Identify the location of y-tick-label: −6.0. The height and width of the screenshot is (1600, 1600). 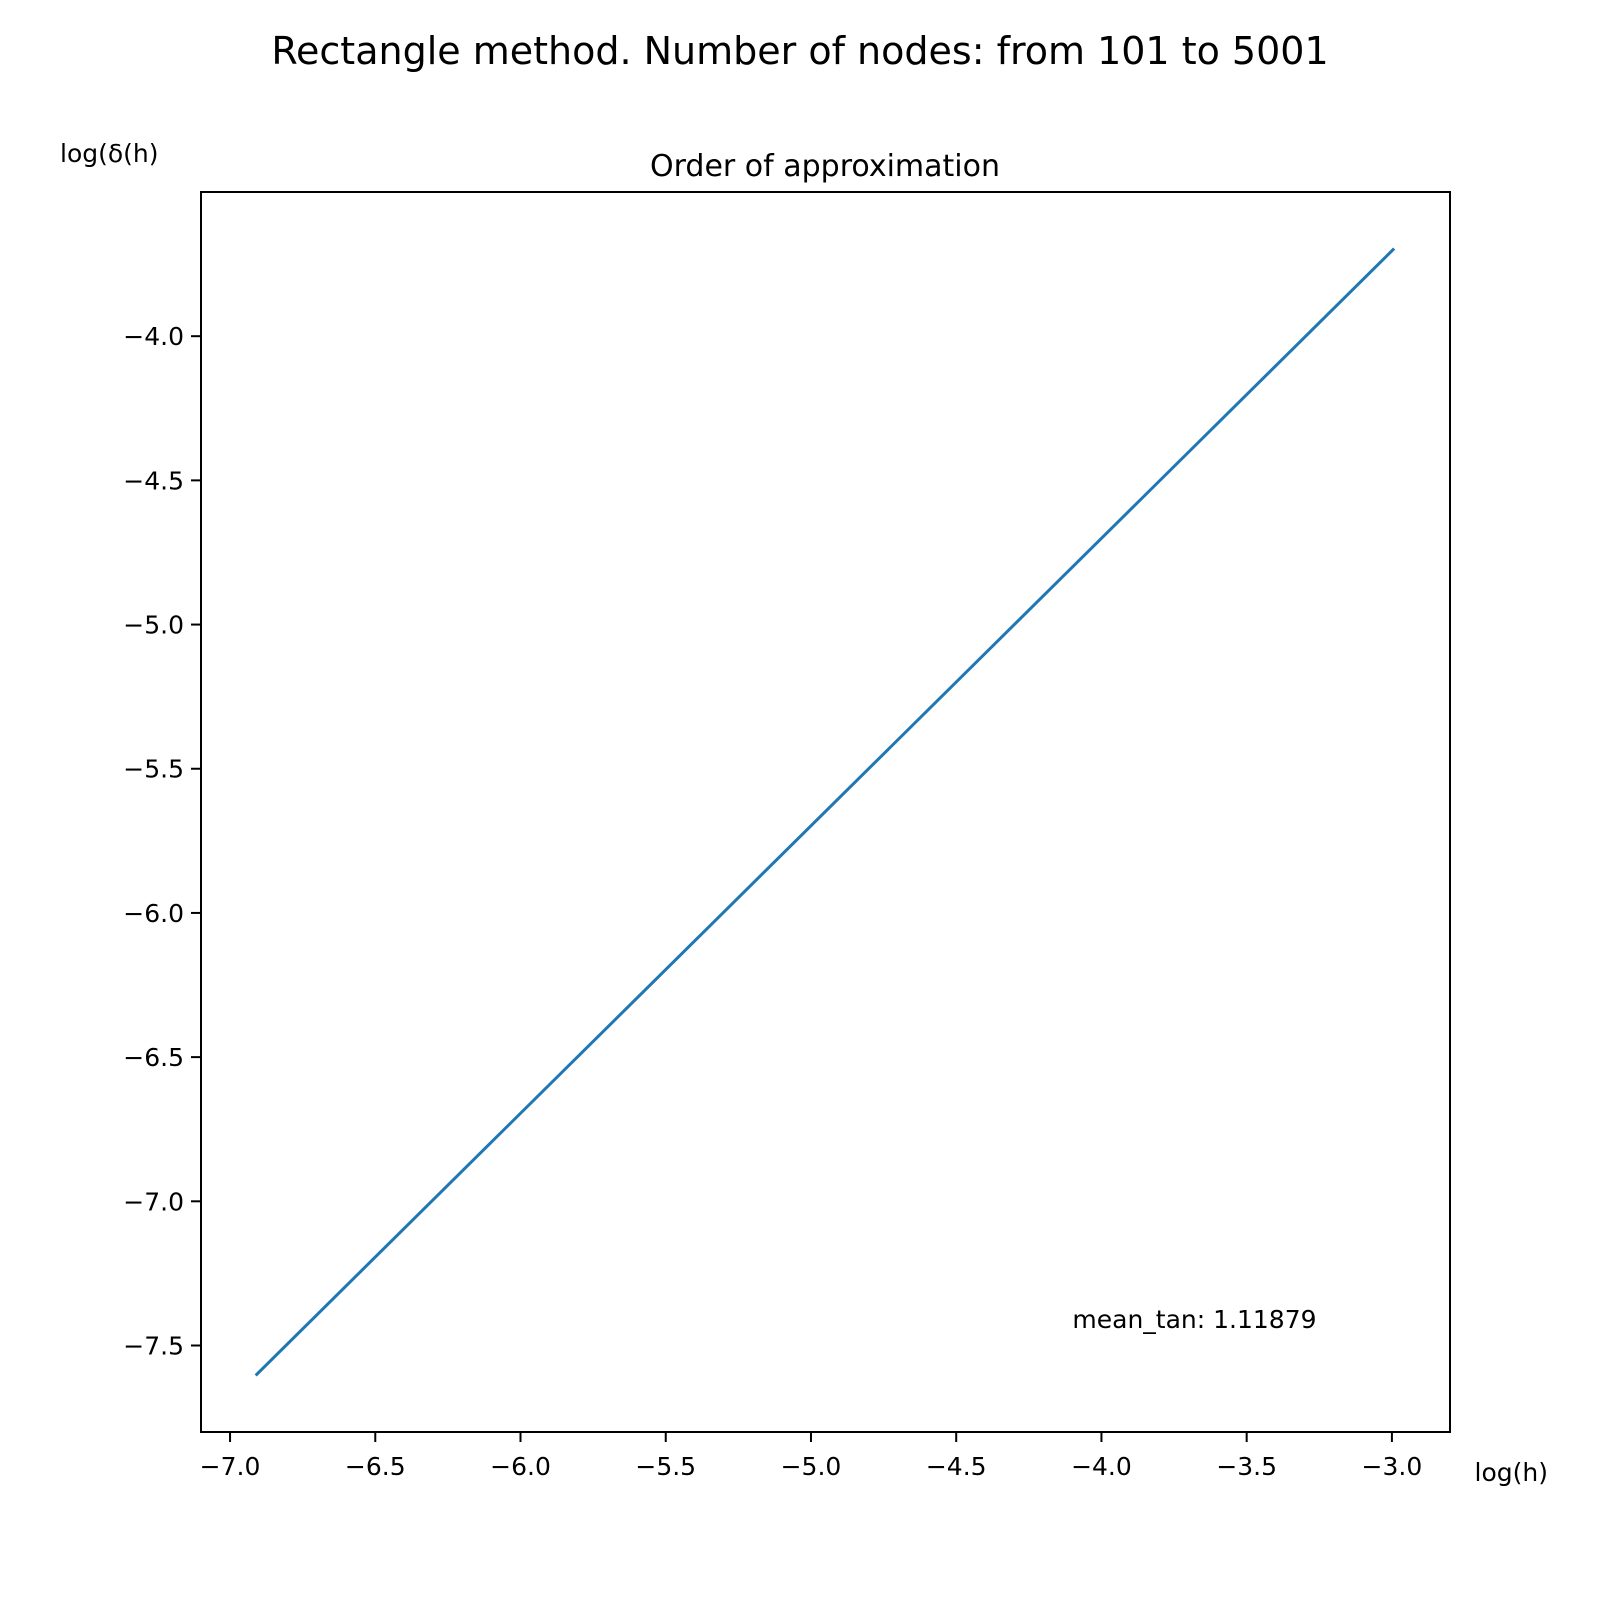
(153, 913).